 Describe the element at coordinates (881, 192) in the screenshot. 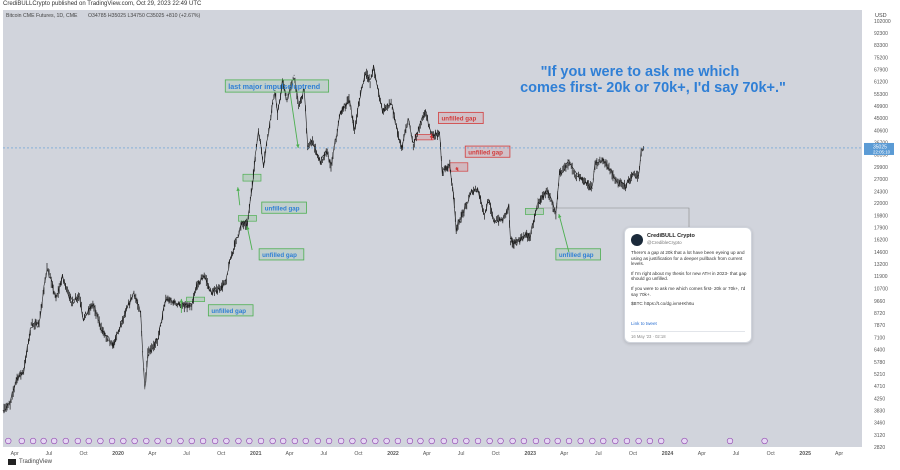

I see `y-tick-label: 24300` at that location.